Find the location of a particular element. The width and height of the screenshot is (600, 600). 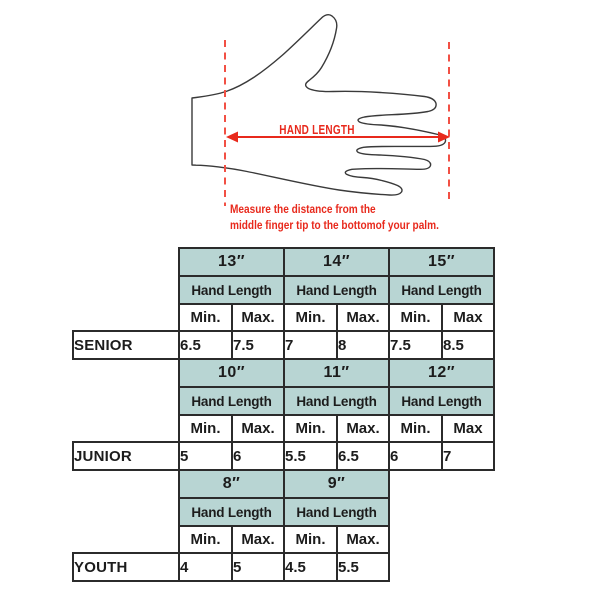

max-value-cell: 8.5 is located at coordinates (468, 345).